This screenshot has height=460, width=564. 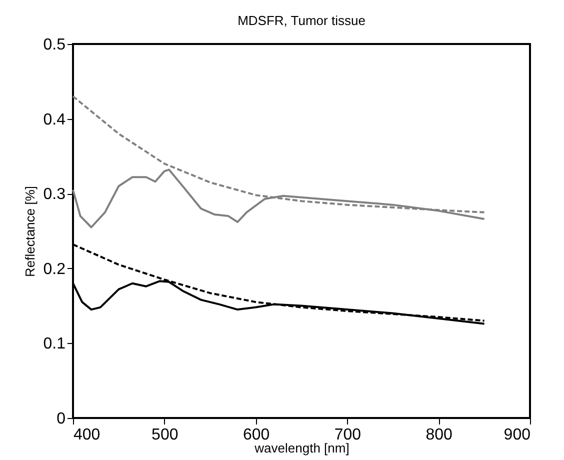 I want to click on y-tick-label: 0.5, so click(x=54, y=45).